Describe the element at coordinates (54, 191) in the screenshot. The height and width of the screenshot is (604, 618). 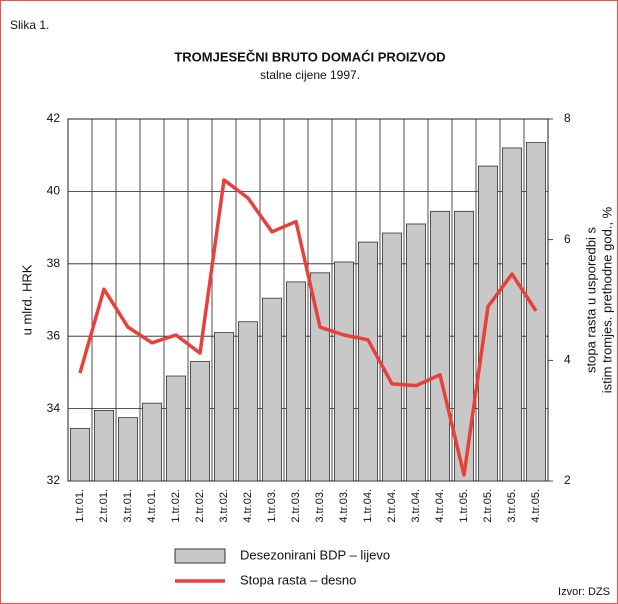
I see `y-tick-label: 40` at that location.